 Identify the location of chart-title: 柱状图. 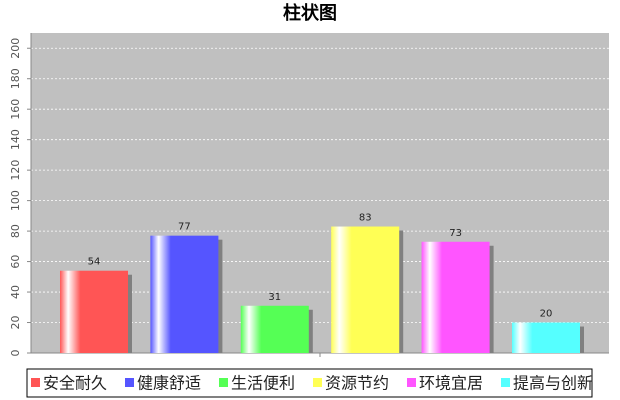
(310, 13).